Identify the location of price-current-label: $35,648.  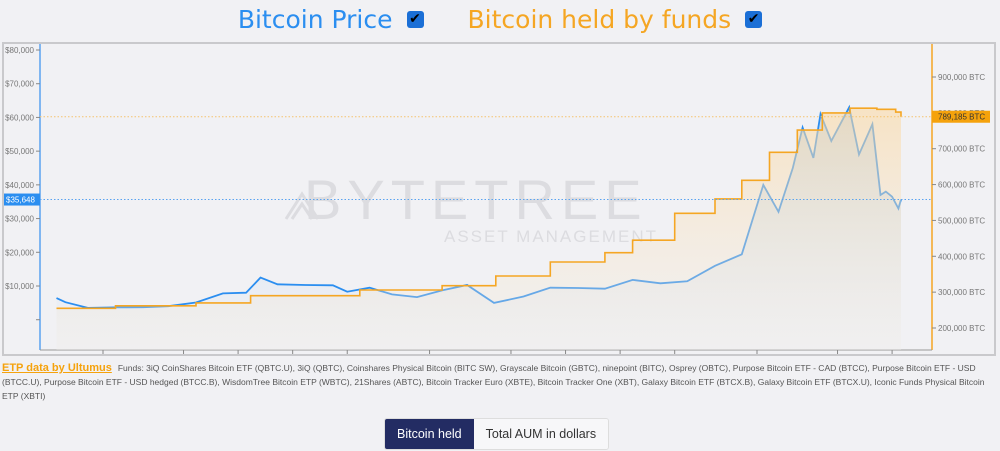
(20, 200).